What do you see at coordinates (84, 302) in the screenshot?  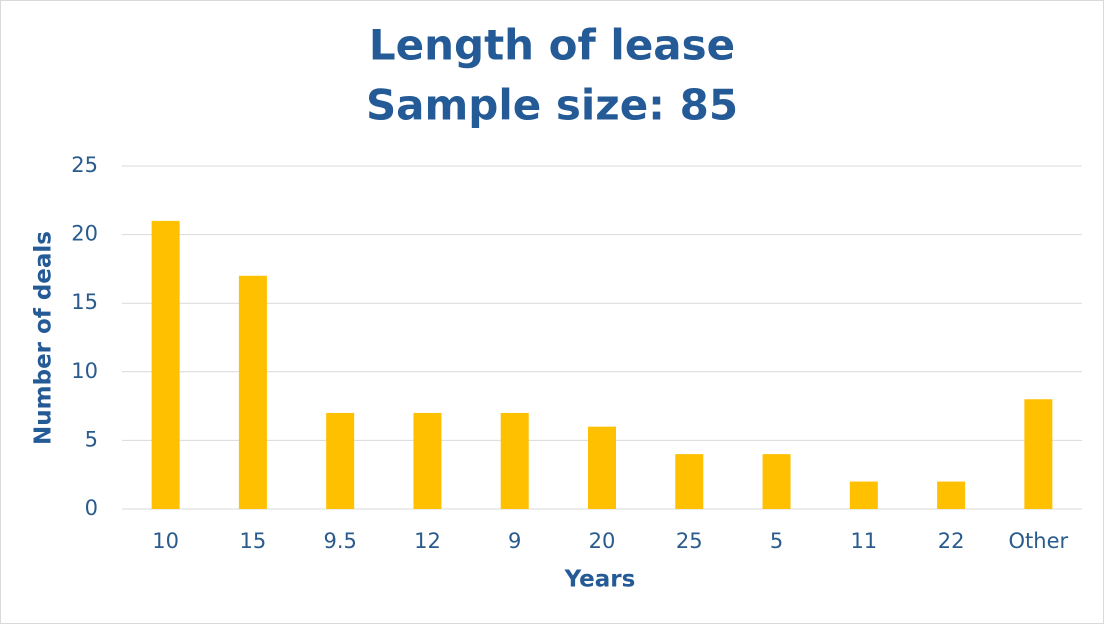 I see `y-tick-label: 15` at bounding box center [84, 302].